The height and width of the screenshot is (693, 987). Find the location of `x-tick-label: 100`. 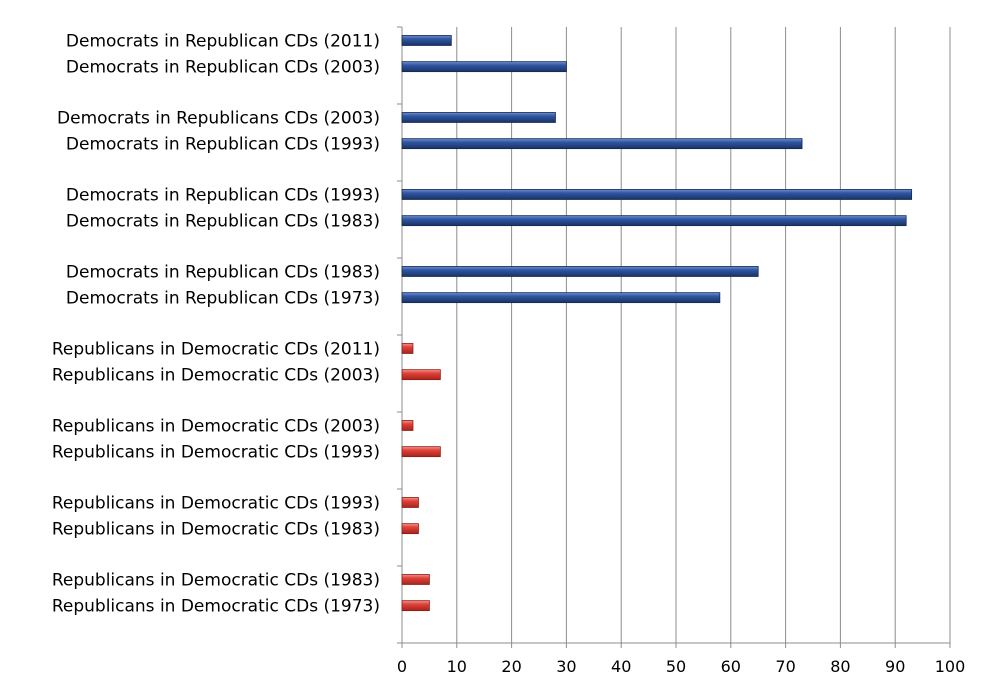

x-tick-label: 100 is located at coordinates (950, 666).